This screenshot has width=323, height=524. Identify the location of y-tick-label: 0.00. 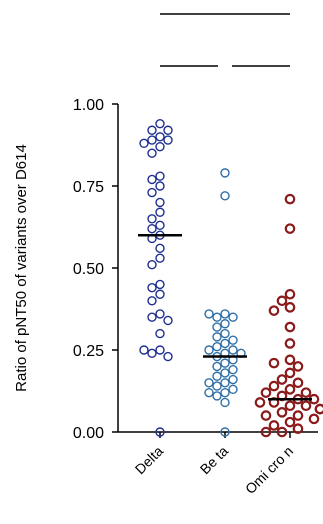
(88, 433).